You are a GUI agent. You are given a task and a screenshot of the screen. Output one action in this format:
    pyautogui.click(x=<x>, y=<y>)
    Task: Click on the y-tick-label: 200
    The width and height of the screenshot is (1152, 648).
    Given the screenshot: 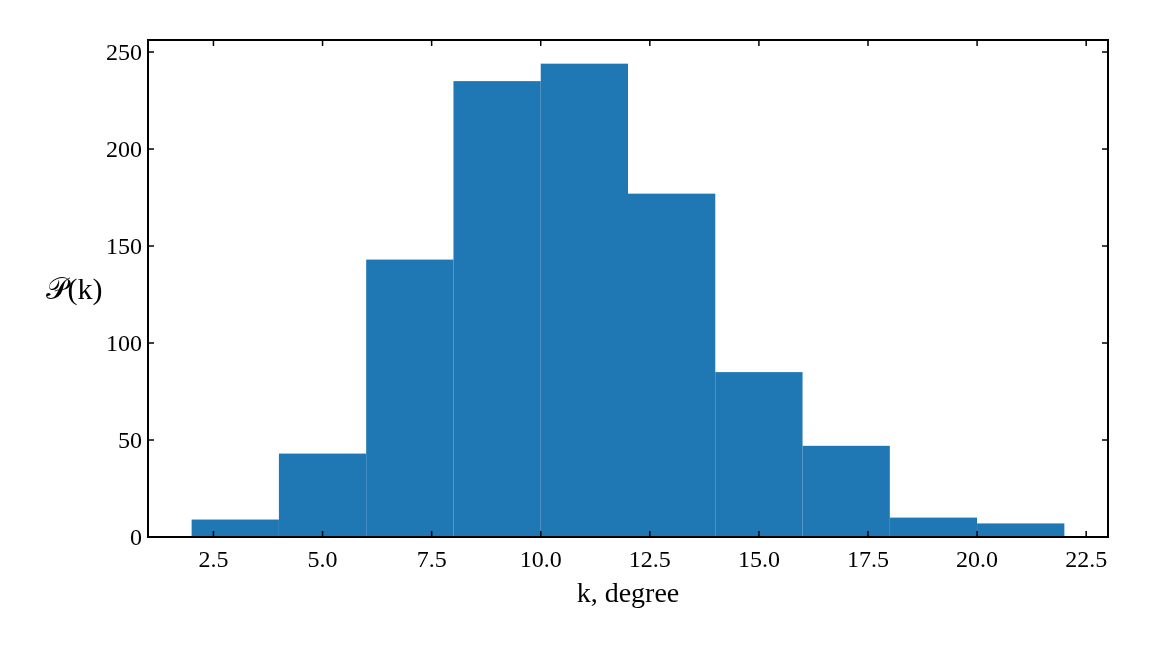 What is the action you would take?
    pyautogui.click(x=124, y=149)
    